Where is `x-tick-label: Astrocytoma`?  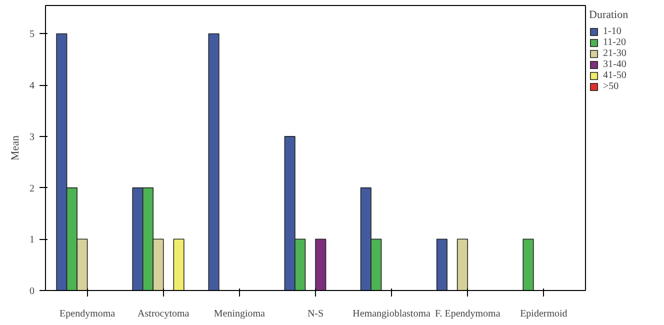 x-tick-label: Astrocytoma is located at coordinates (164, 314).